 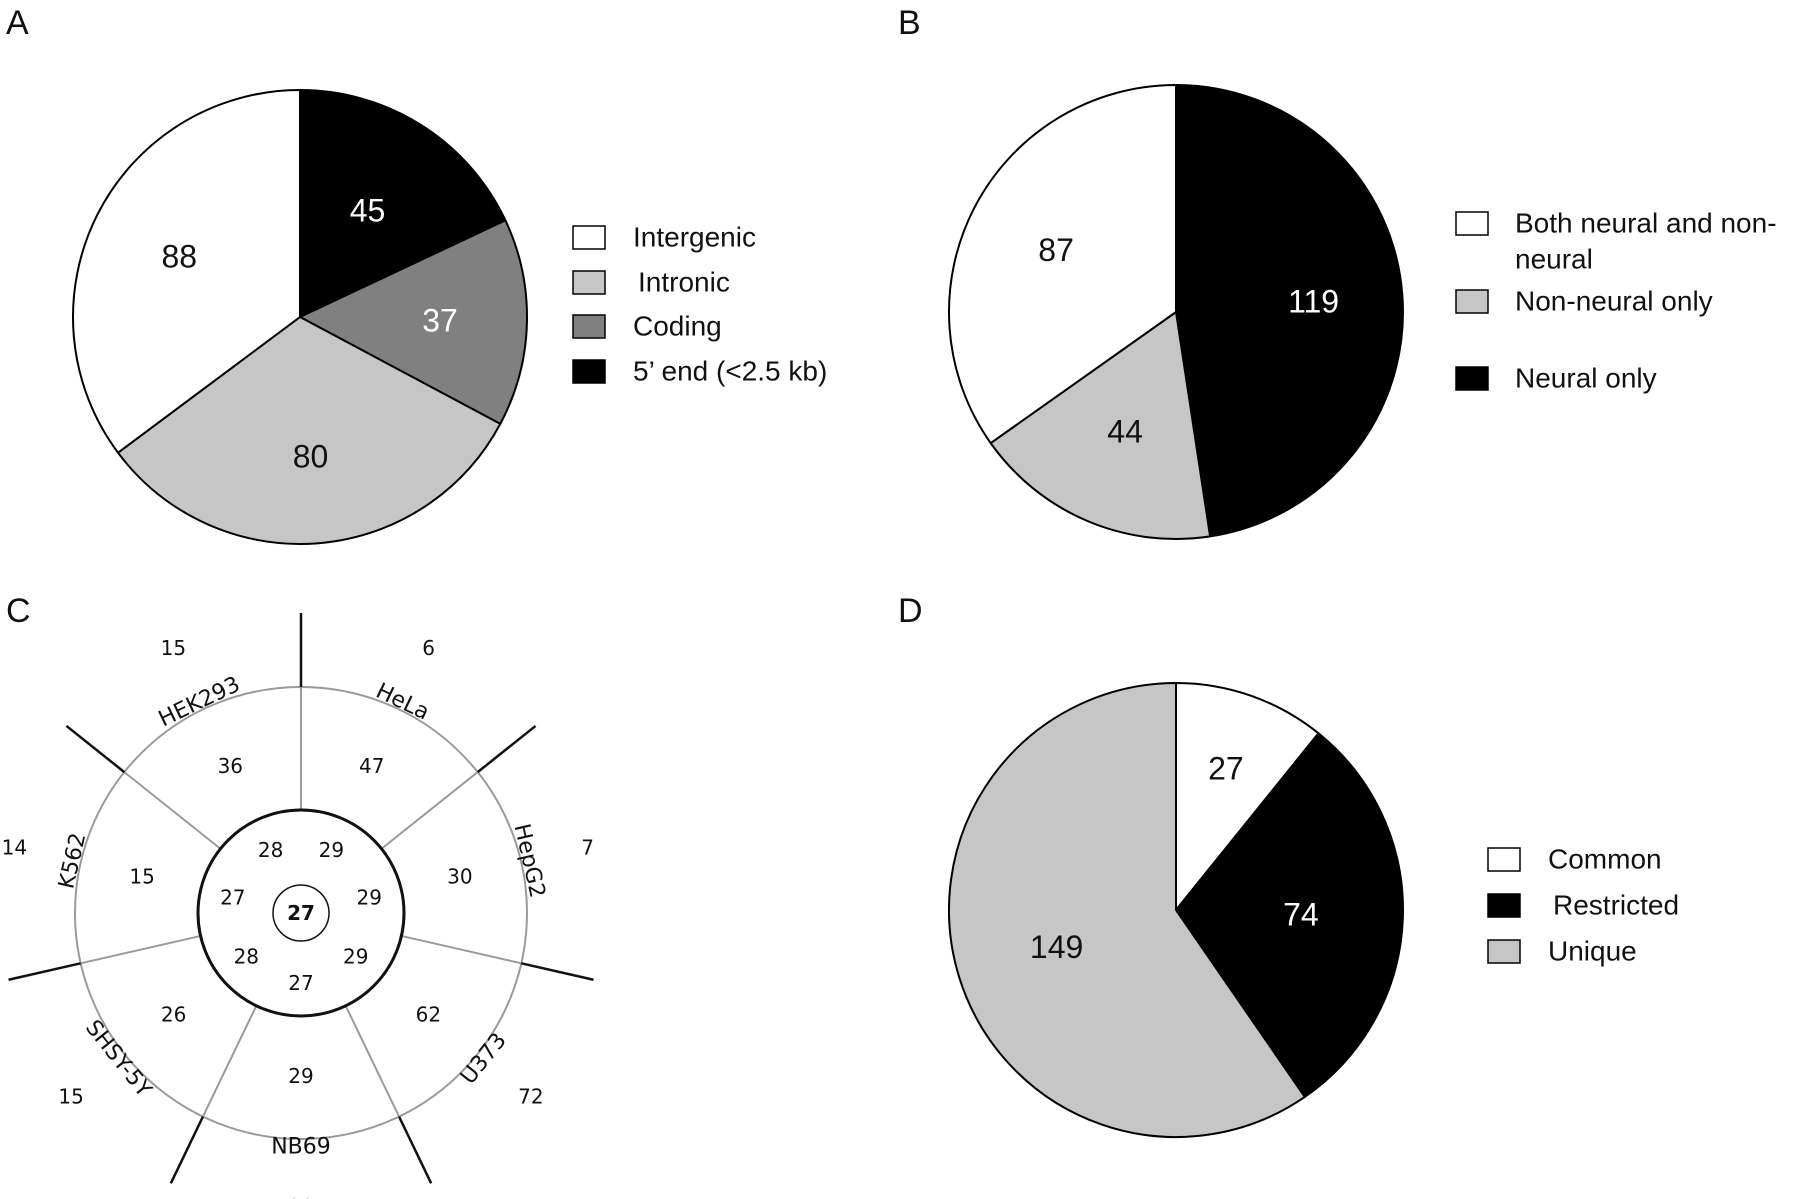 I want to click on legend-swatch-5-end-2-5-kb, so click(x=589, y=371).